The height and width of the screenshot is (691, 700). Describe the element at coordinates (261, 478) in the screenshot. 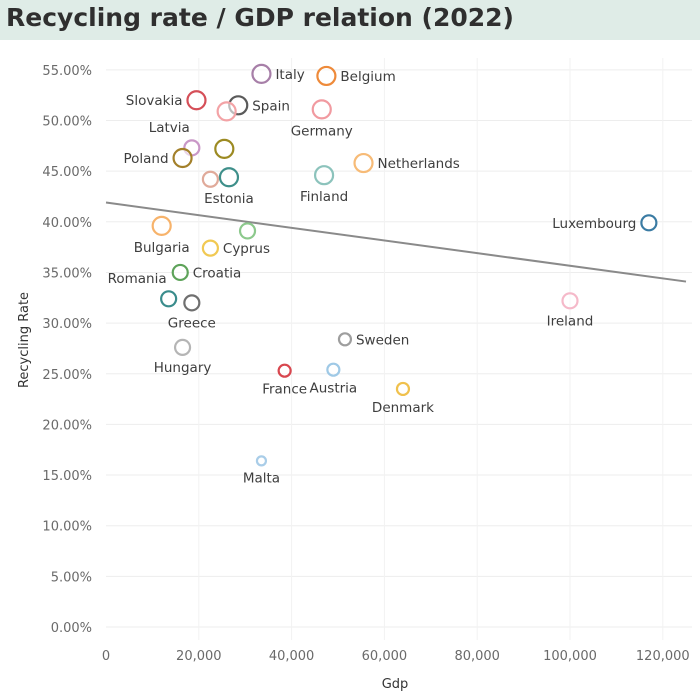

I see `point-label: Malta` at that location.